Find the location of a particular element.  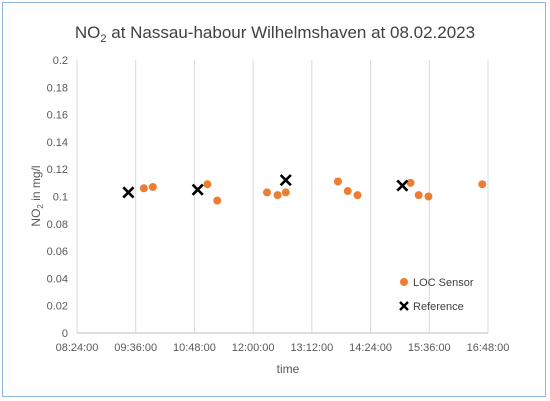

y-tick-label: 0.2 is located at coordinates (60, 61).